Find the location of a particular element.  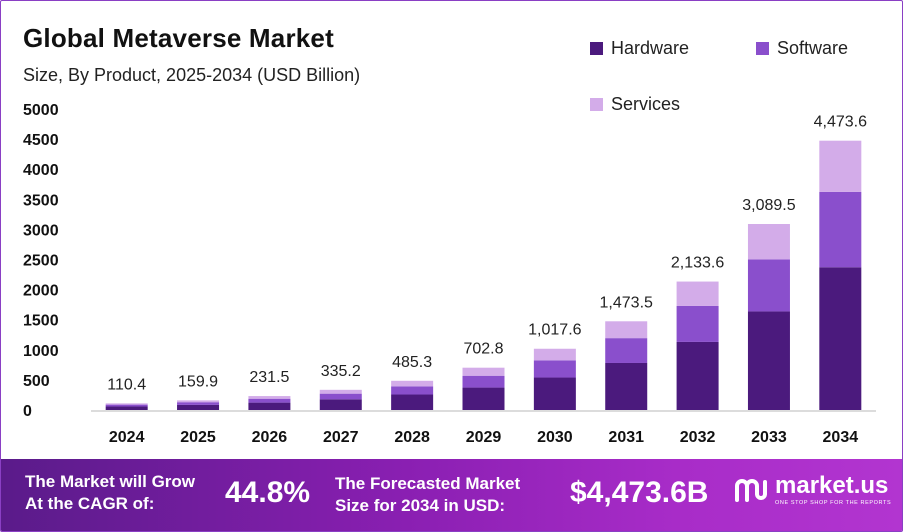

brand-logo: market.us ONE STOP SHOP FOR THE REPORTS is located at coordinates (812, 490).